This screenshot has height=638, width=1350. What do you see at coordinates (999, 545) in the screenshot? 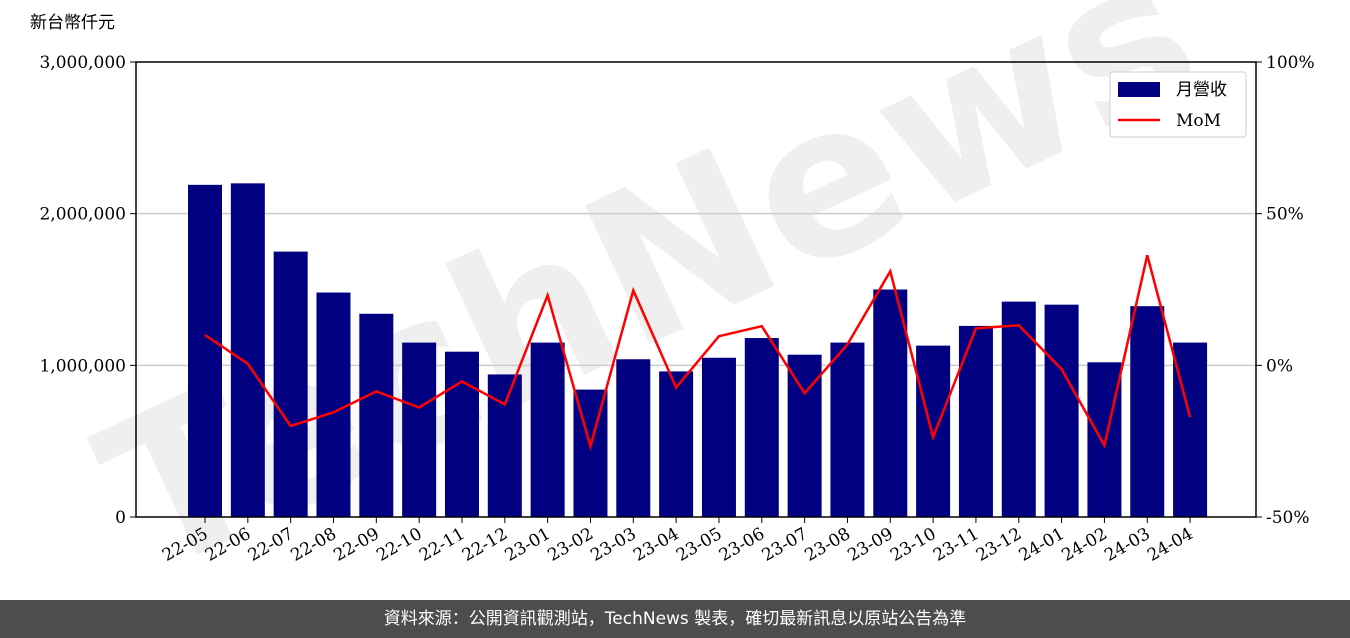
I see `x-tick-label: 23-12` at bounding box center [999, 545].